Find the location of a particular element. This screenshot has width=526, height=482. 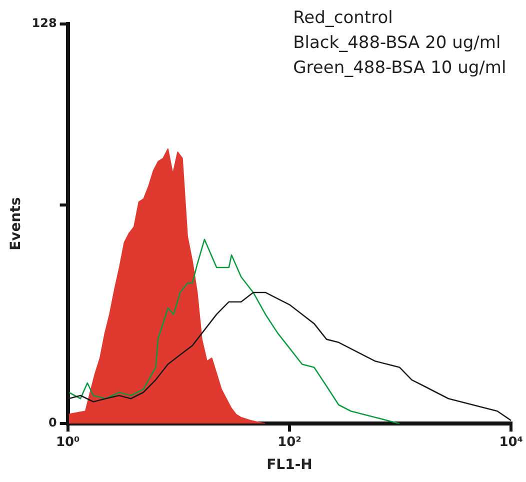

x-axis-title: FL1-H is located at coordinates (289, 465).